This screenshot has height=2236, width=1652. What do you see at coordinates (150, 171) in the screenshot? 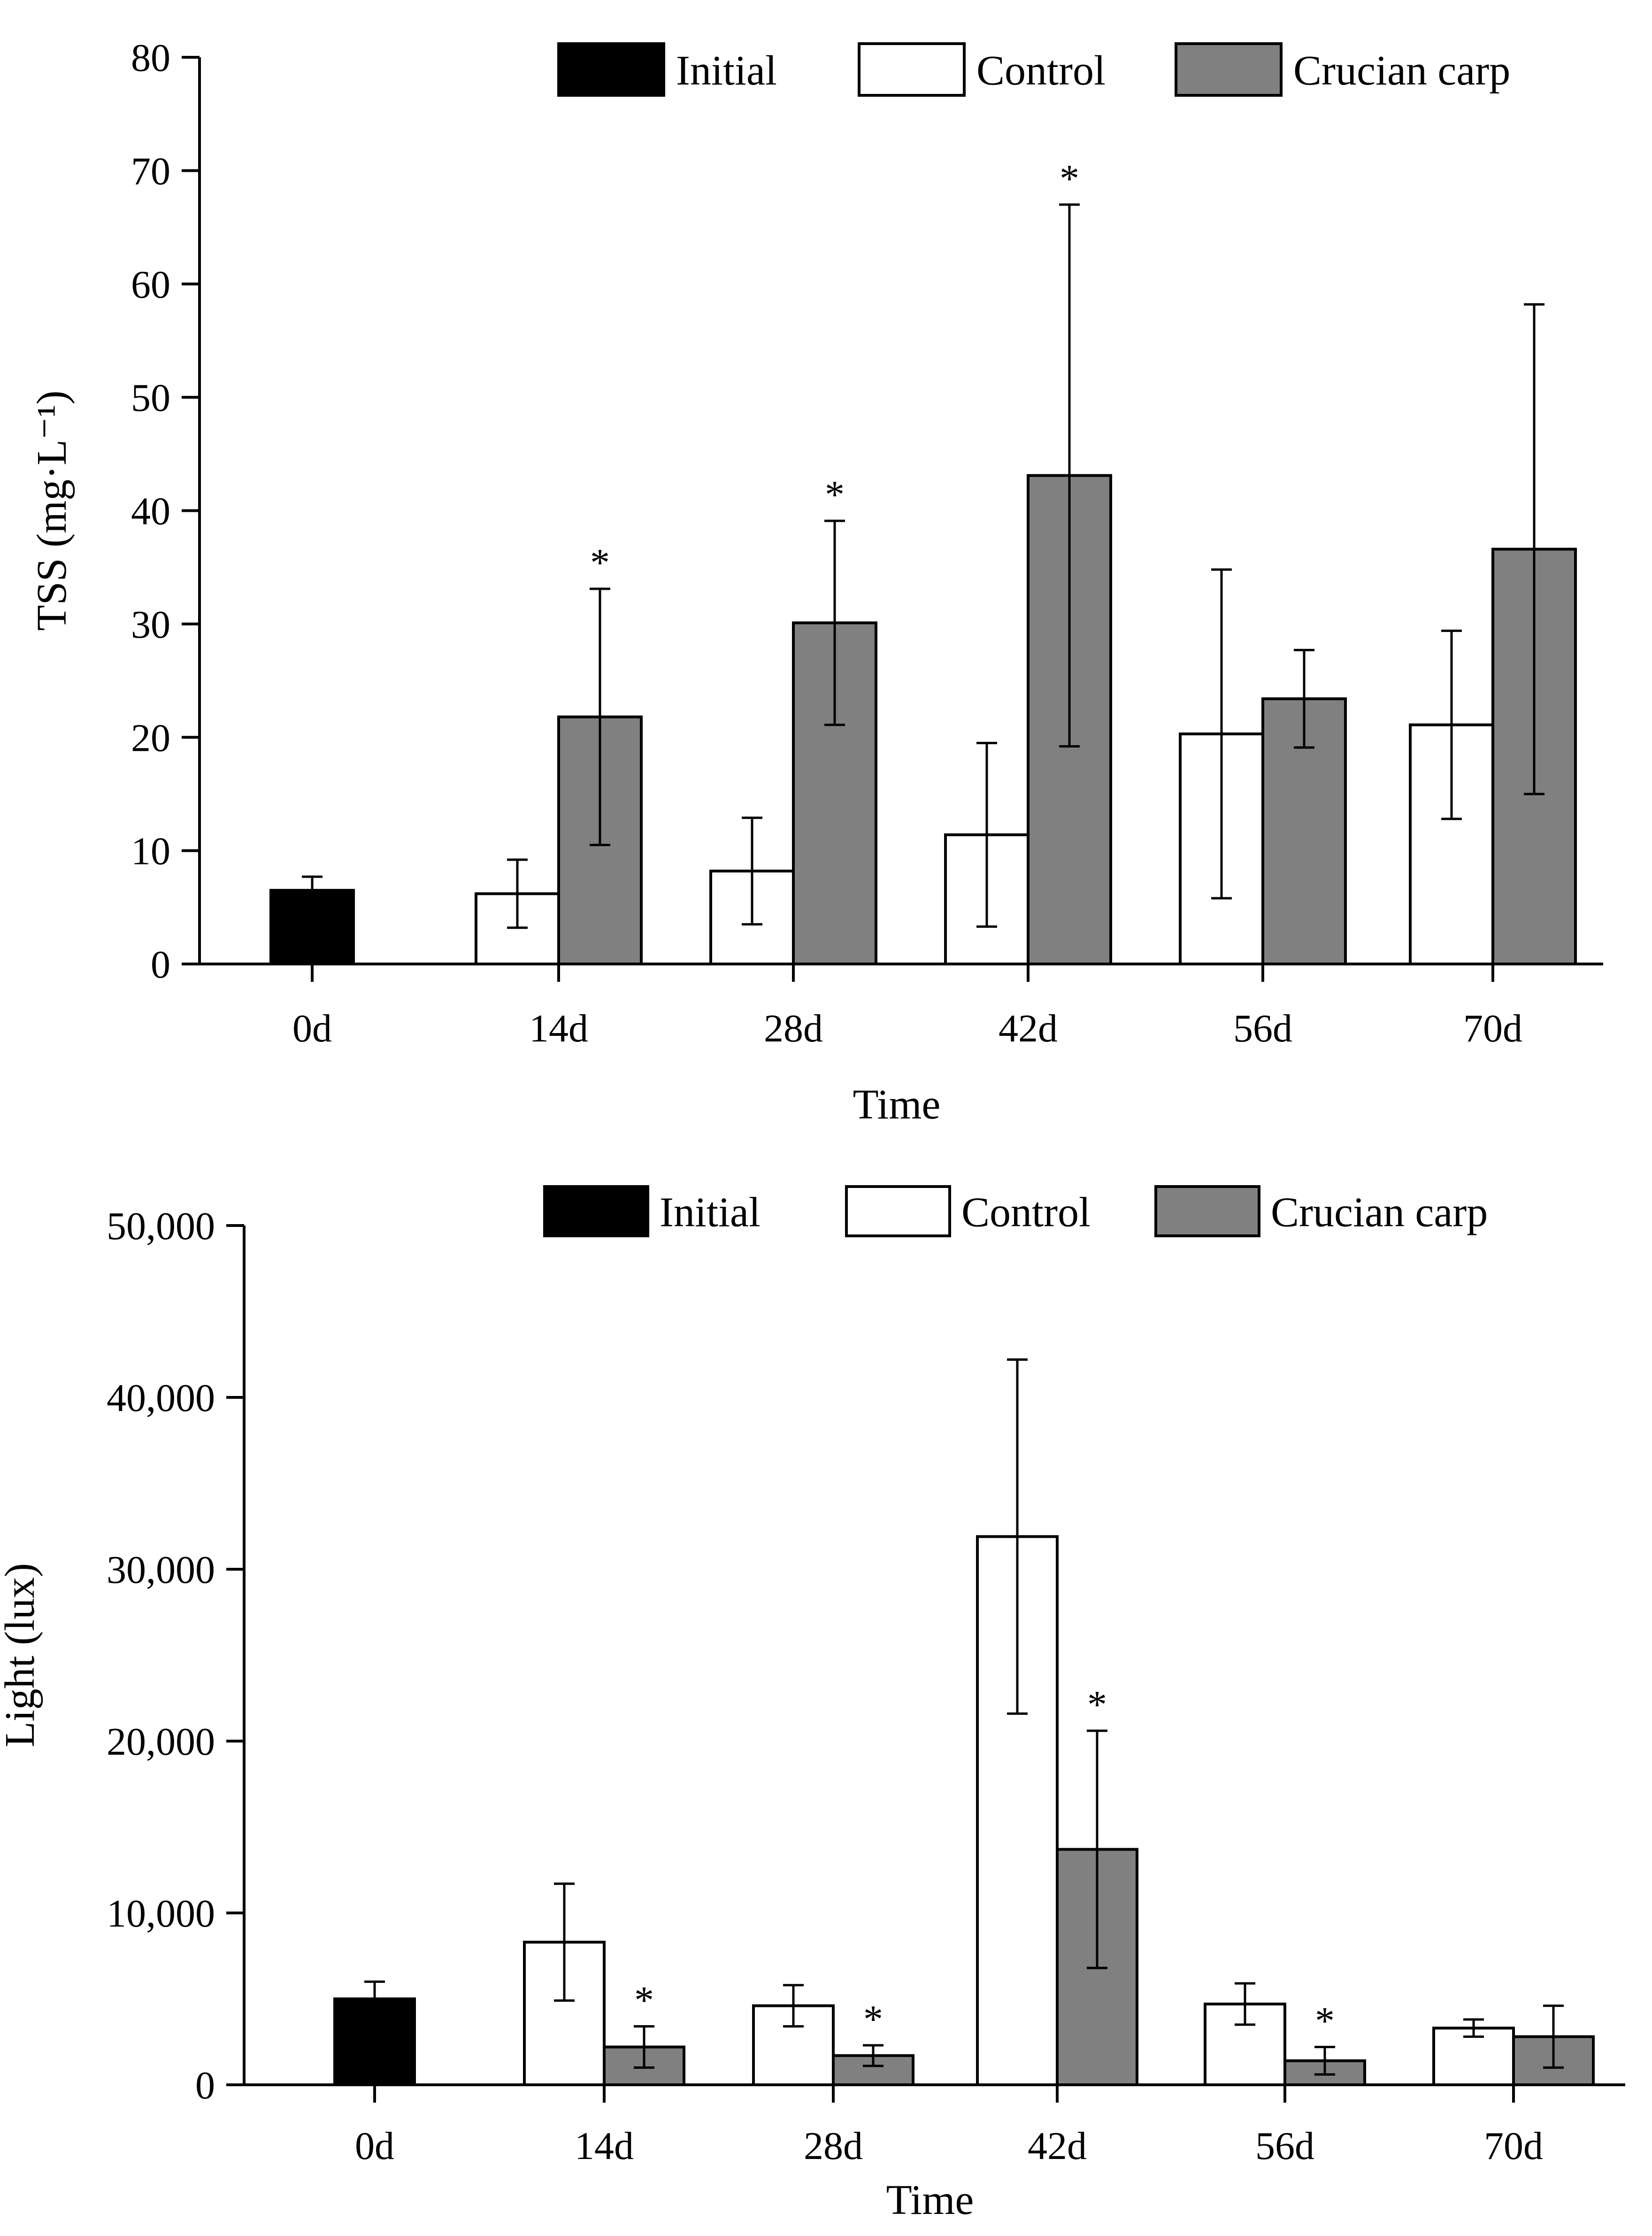
I see `y-tick-label: 70` at bounding box center [150, 171].